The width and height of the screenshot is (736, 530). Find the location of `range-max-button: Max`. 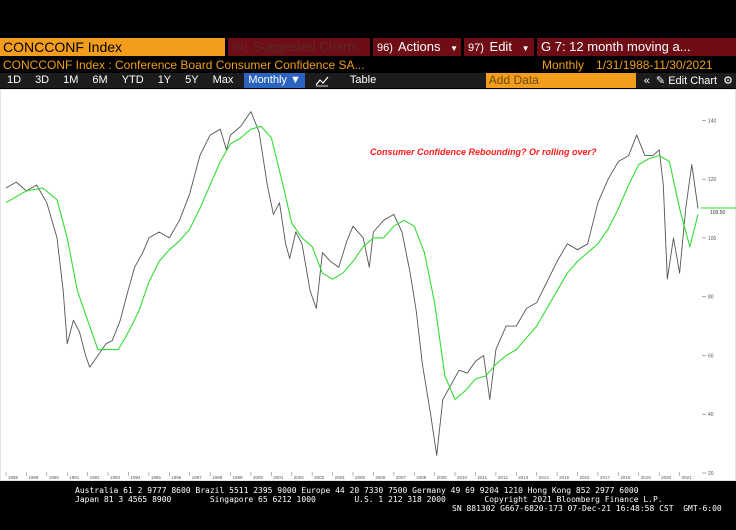

range-max-button: Max is located at coordinates (223, 80).